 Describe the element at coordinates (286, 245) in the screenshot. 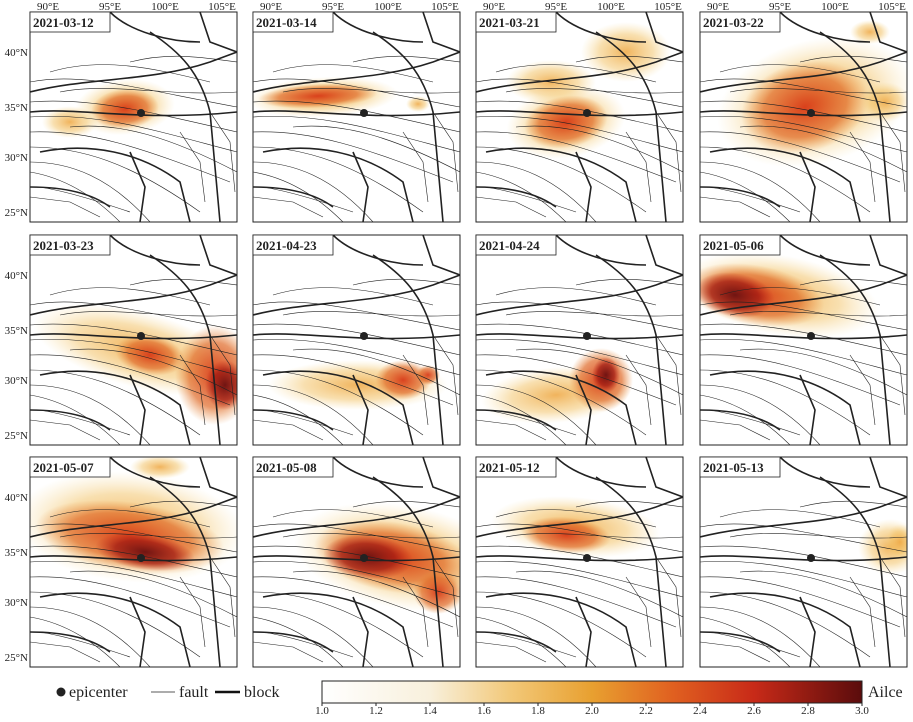

I see `panel-date: 2021-04-23` at that location.